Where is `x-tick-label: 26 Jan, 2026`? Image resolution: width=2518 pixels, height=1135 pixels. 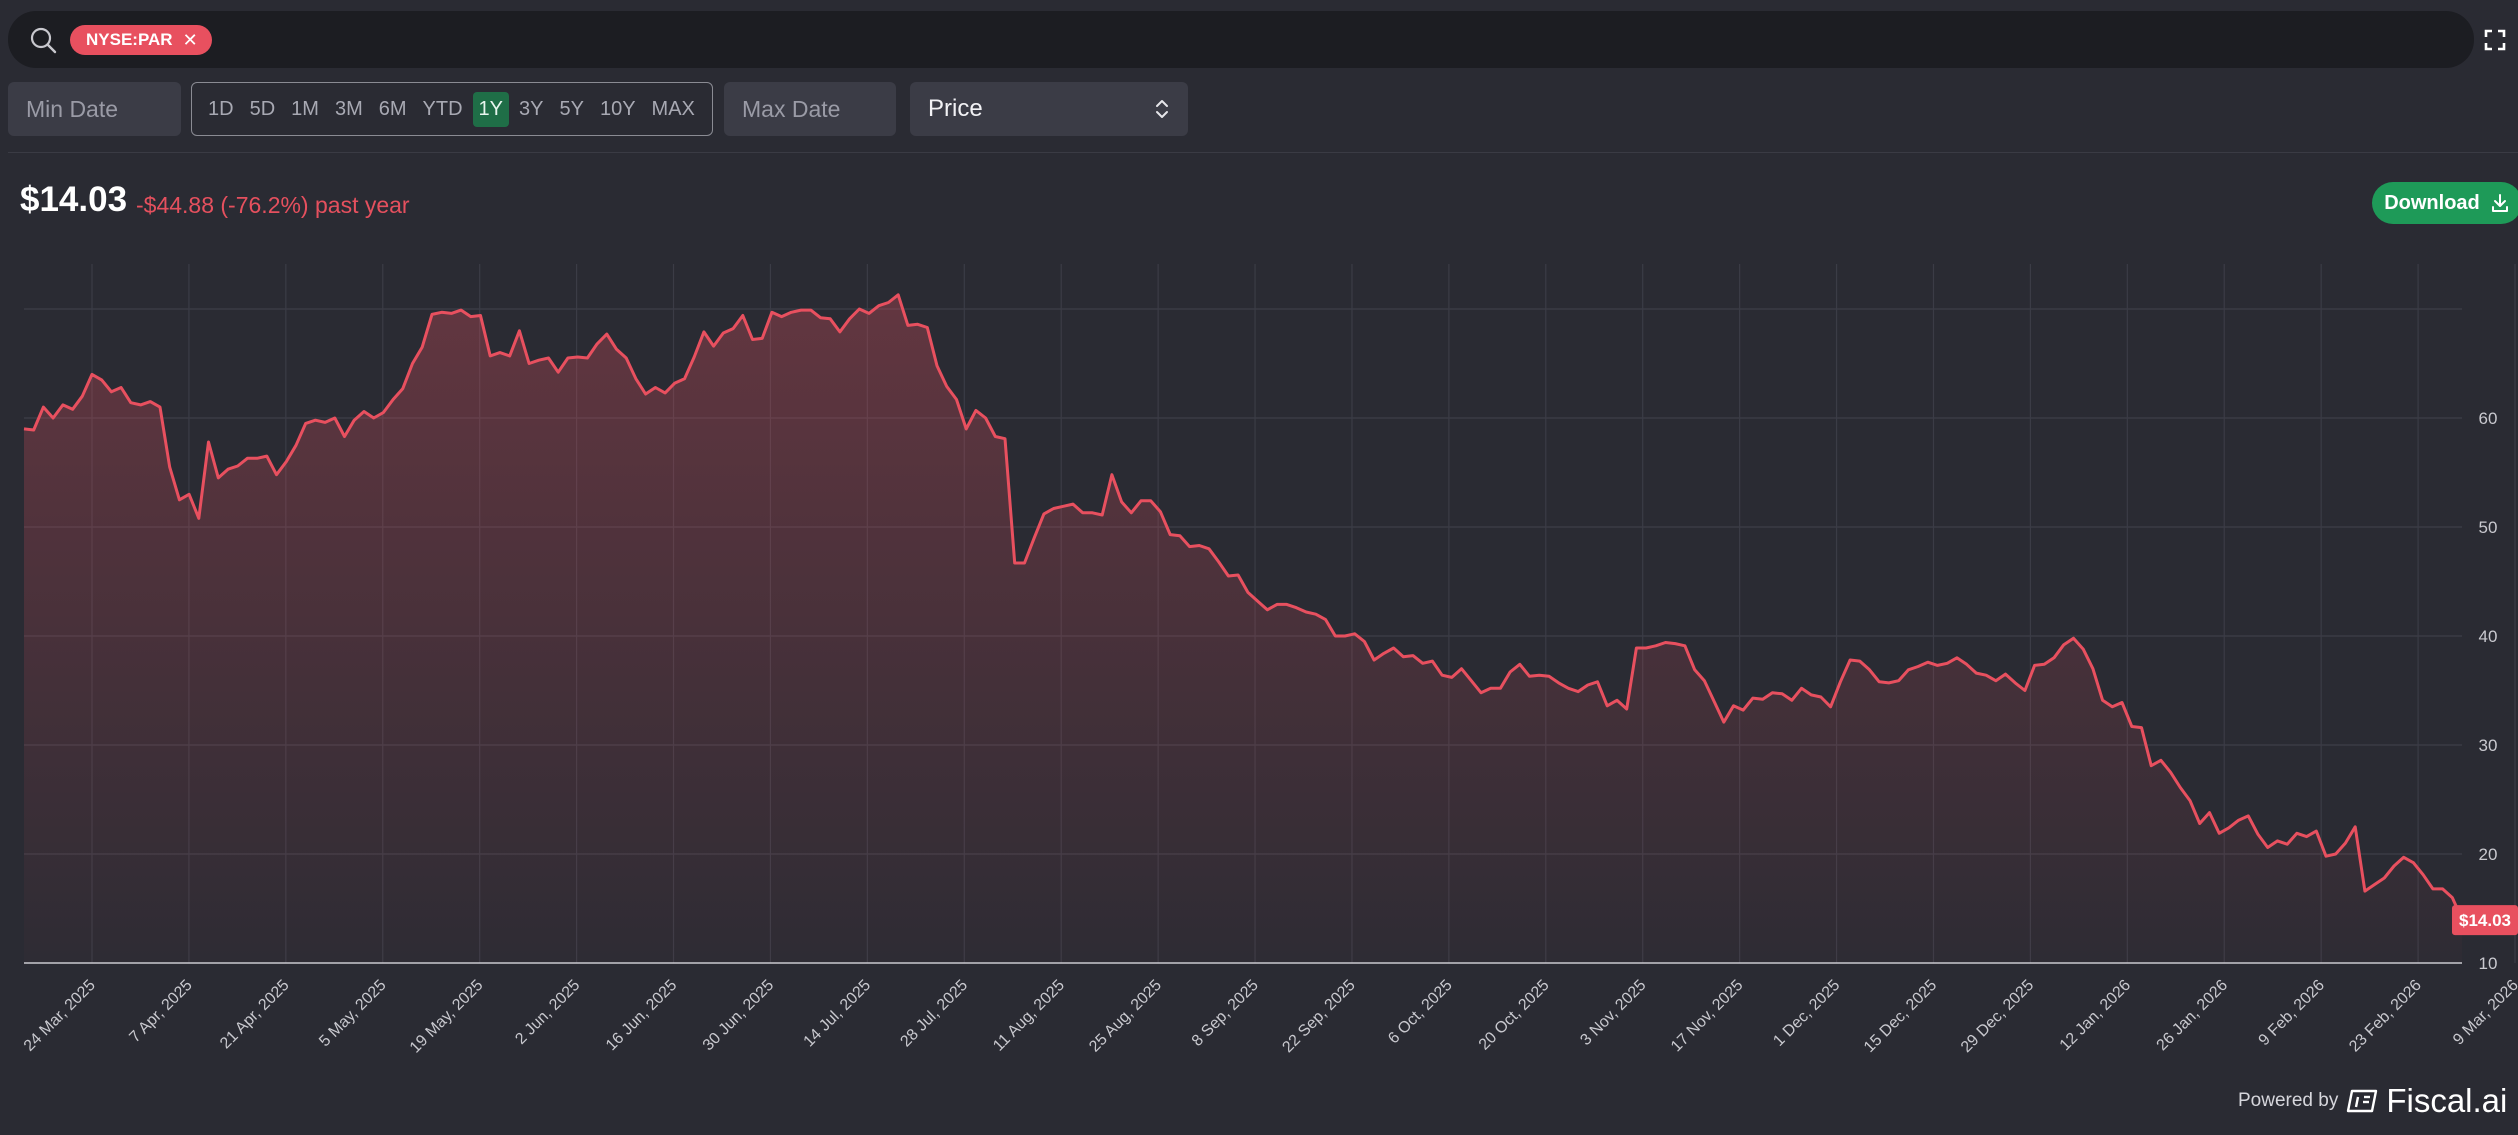 x-tick-label: 26 Jan, 2026 is located at coordinates (2193, 1016).